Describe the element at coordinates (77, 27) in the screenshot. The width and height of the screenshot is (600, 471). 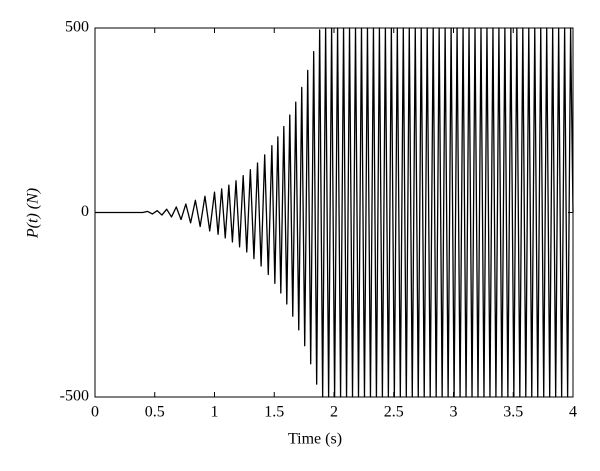
I see `y-tick-label: 500` at that location.